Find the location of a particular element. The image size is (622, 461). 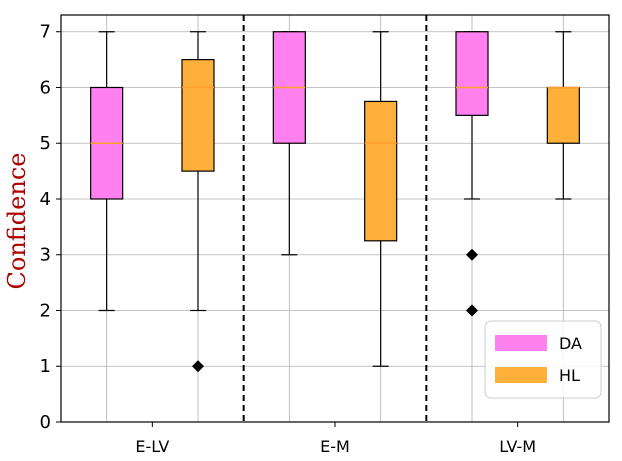

x-tick-label: E-LV is located at coordinates (152, 446).